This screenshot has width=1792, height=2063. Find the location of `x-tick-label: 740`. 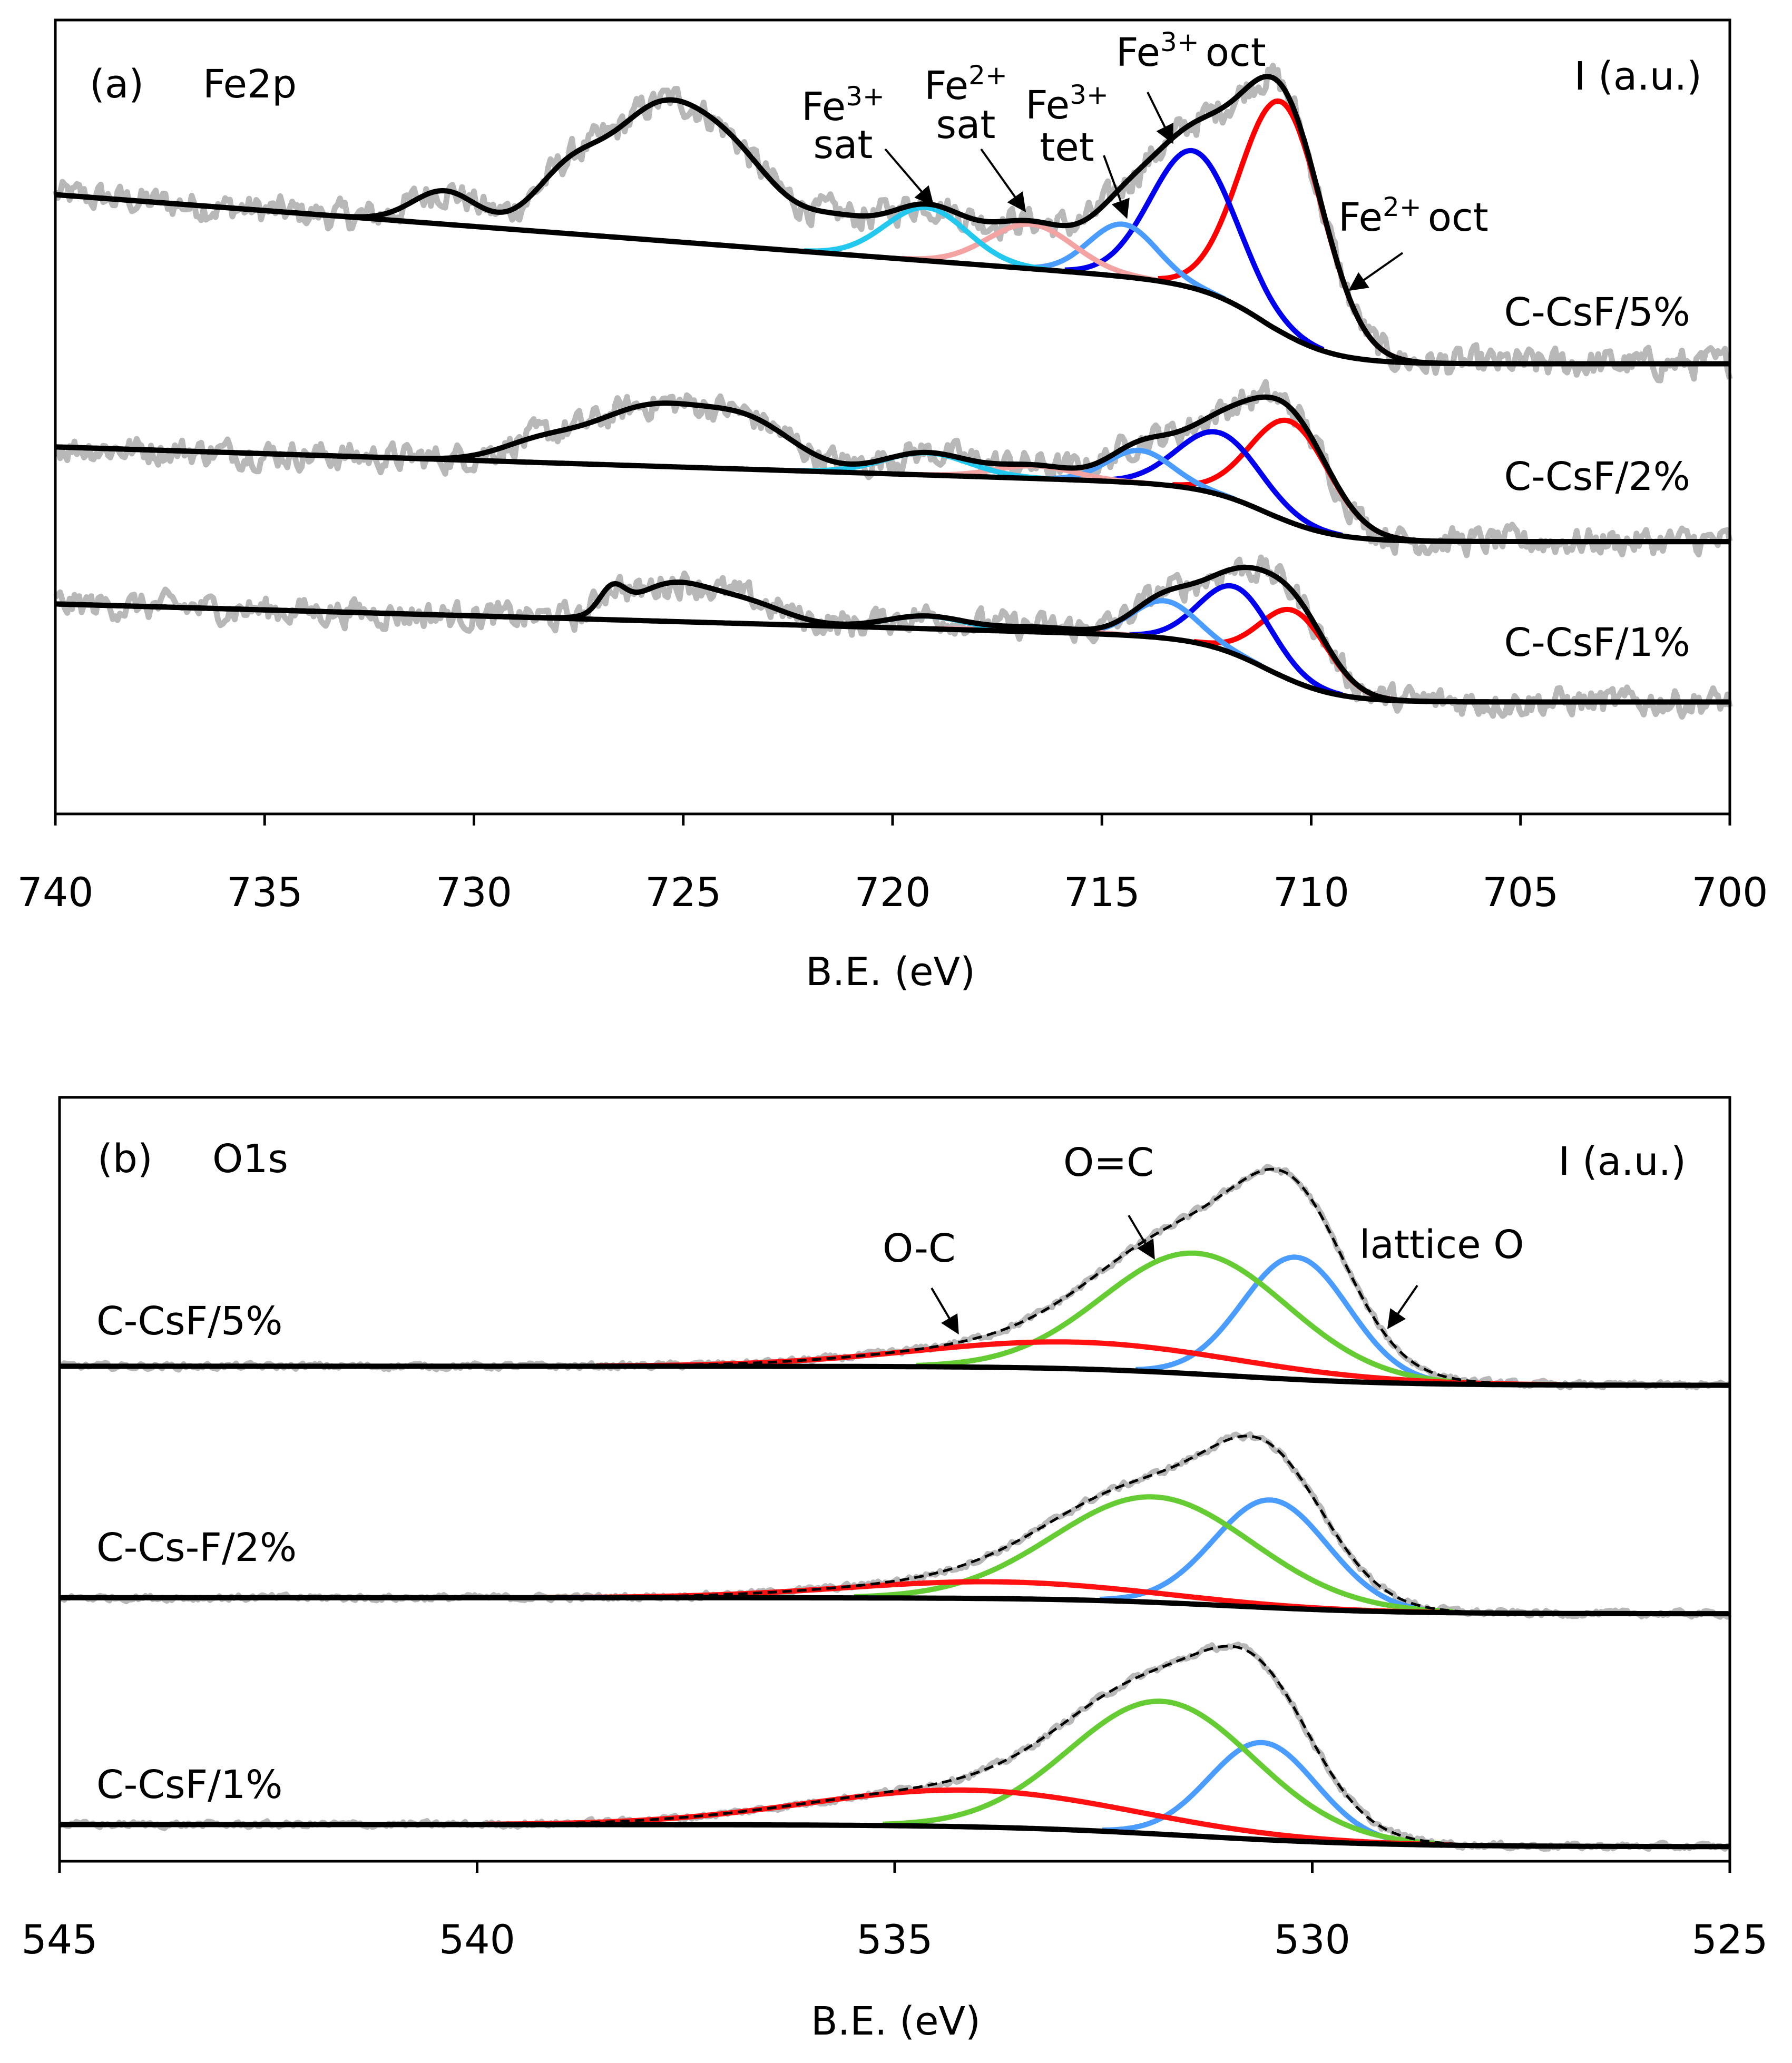

x-tick-label: 740 is located at coordinates (55, 892).